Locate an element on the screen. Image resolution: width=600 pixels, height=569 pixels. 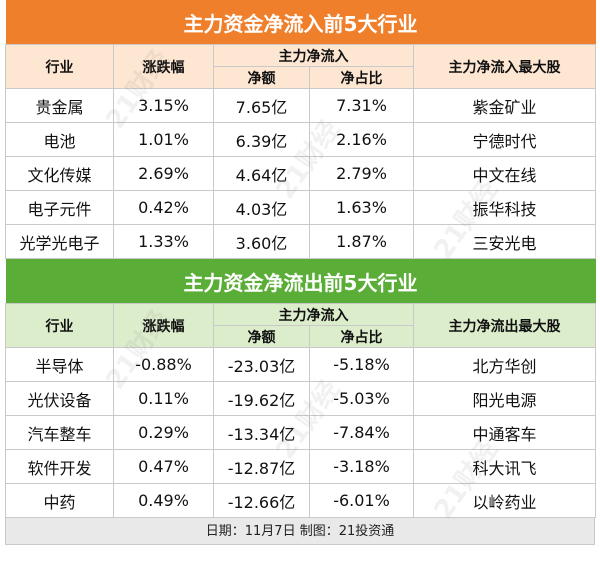
outflow-header-top-stock: 主力净流出最大股 is located at coordinates (504, 325).